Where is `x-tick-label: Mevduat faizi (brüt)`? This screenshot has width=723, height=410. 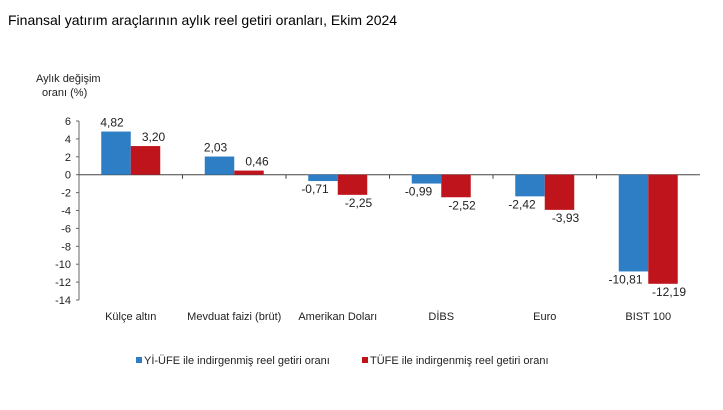
x-tick-label: Mevduat faizi (brüt) is located at coordinates (234, 317).